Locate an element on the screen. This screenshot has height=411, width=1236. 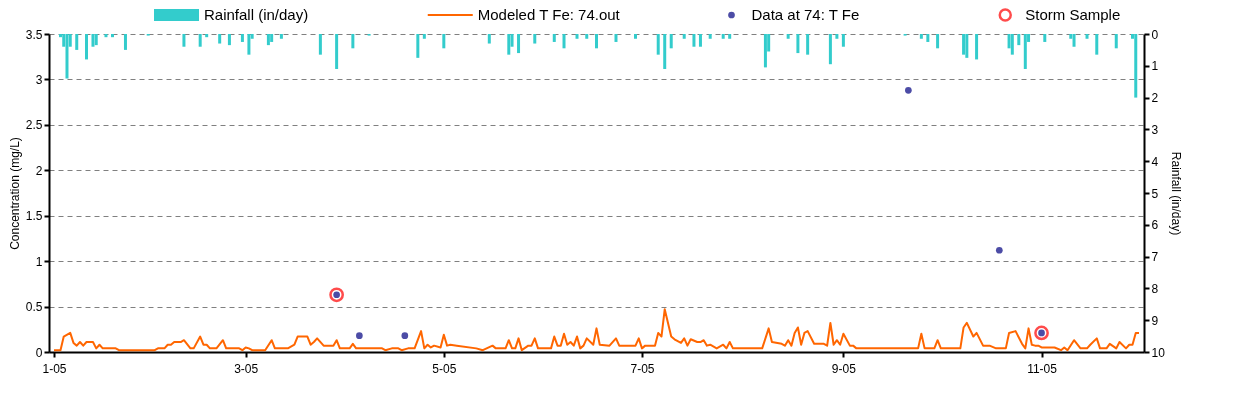
y2-tick-label: 10 is located at coordinates (1158, 352).